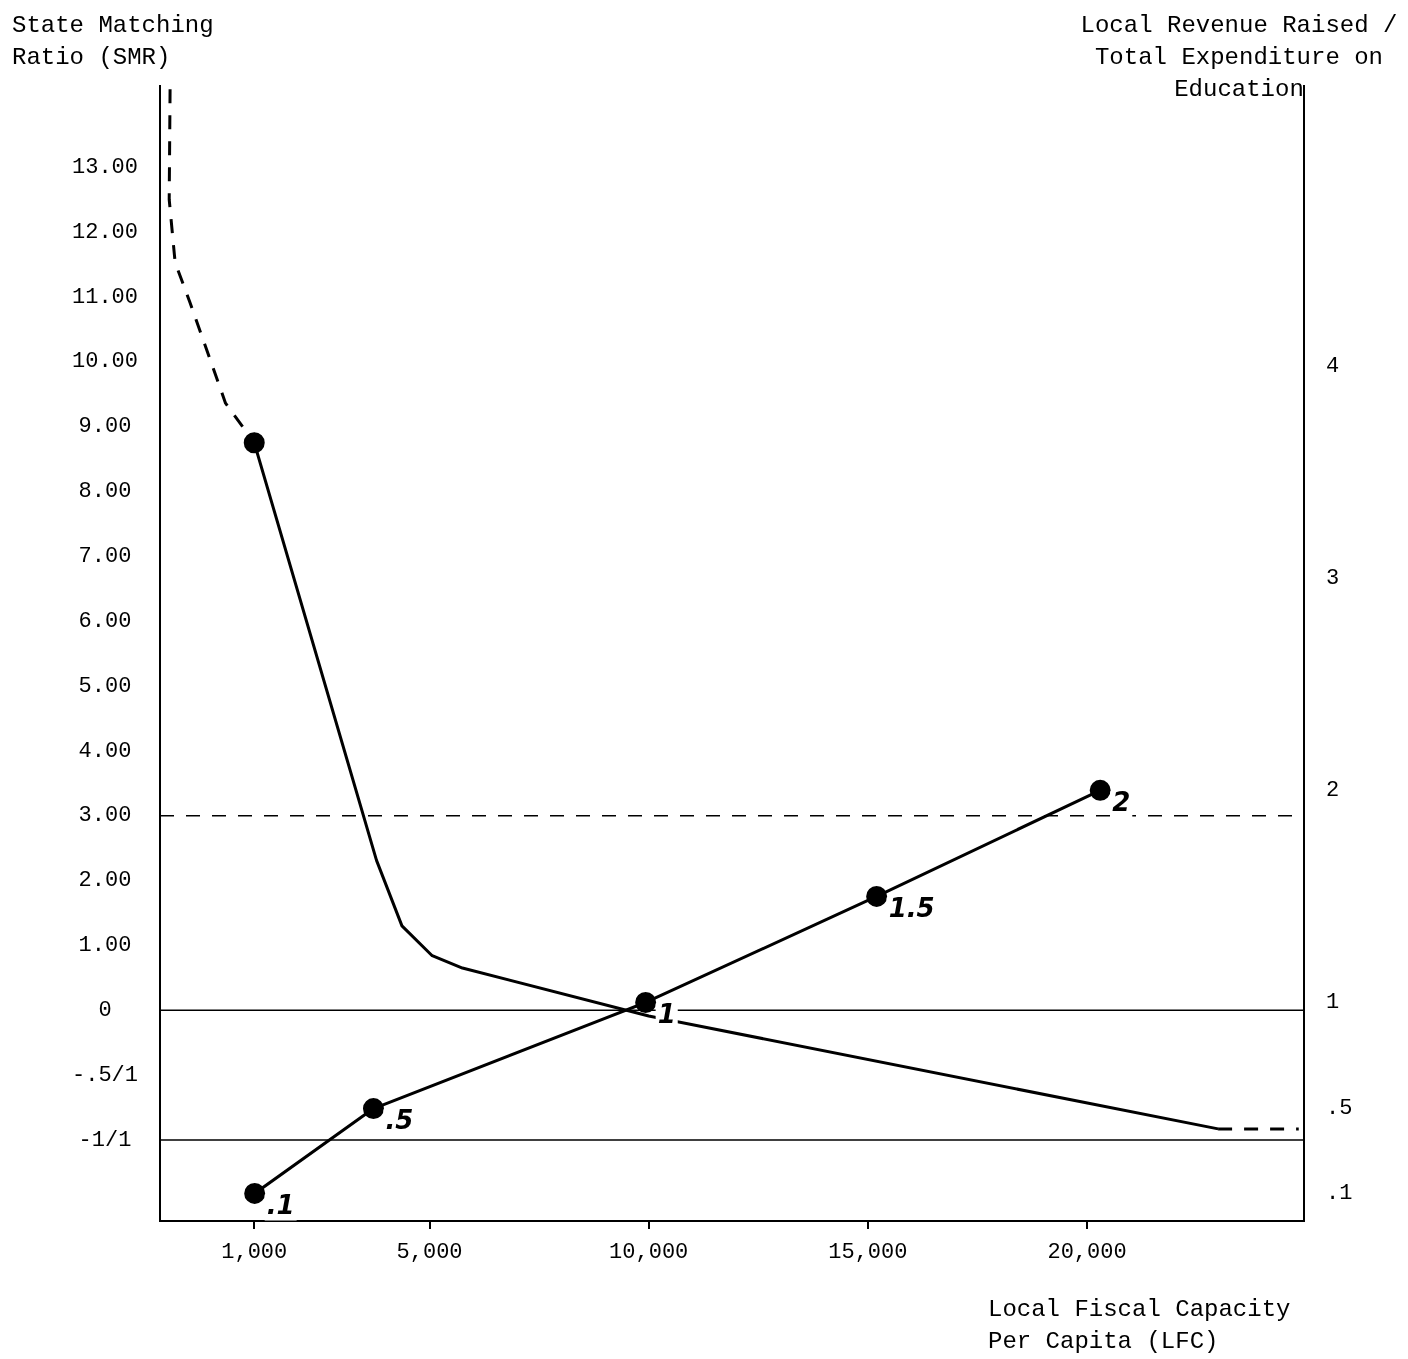  I want to click on y-tick-label: 9.00, so click(105, 427).